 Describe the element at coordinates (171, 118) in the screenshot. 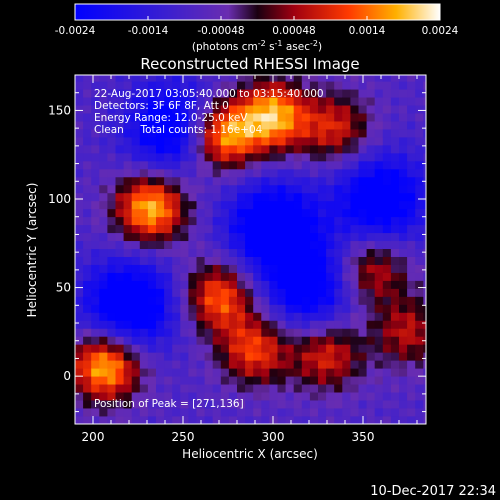

I see `annotation-energy-range: Energy Range: 12.0-25.0 keV` at that location.